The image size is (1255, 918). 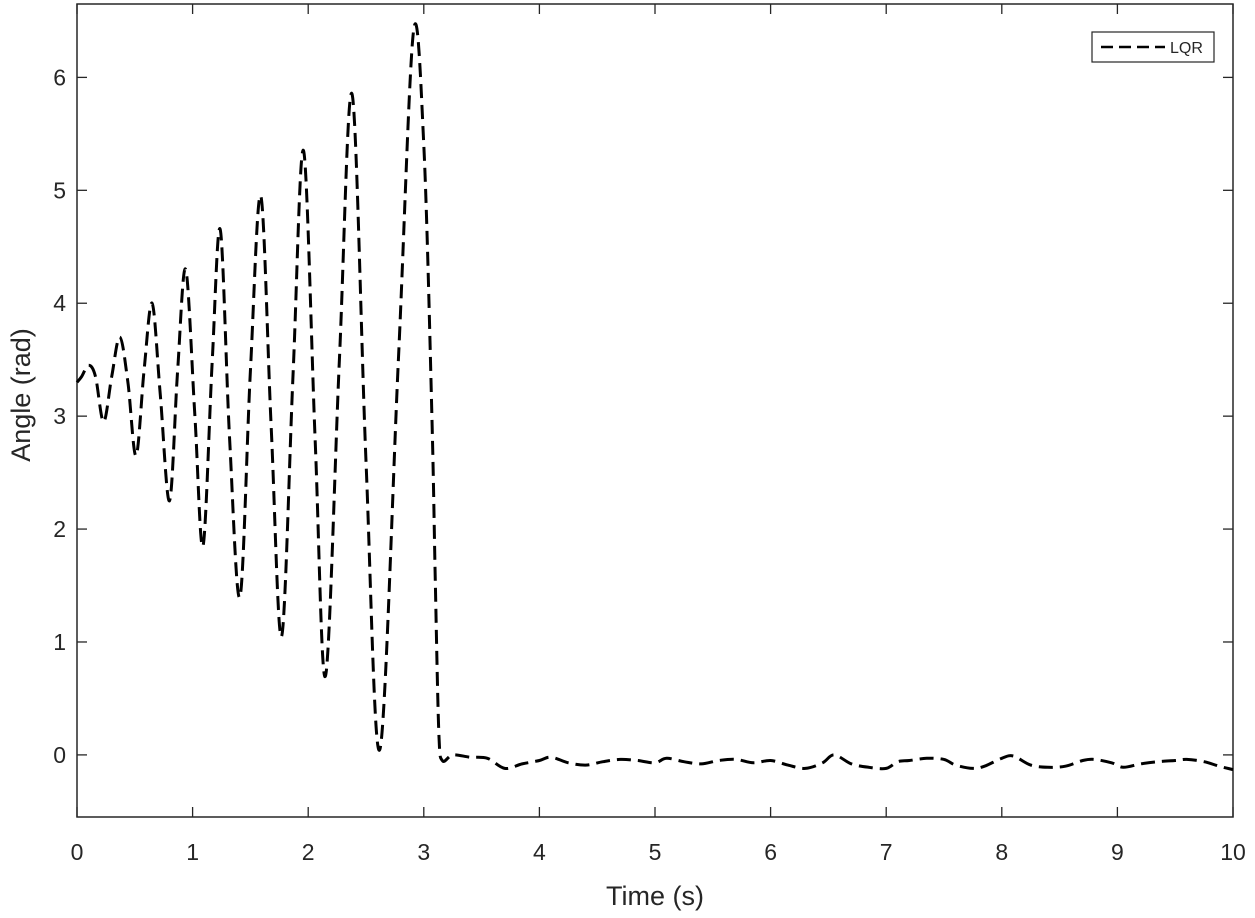 I want to click on y-tick-label: 4, so click(x=59, y=303).